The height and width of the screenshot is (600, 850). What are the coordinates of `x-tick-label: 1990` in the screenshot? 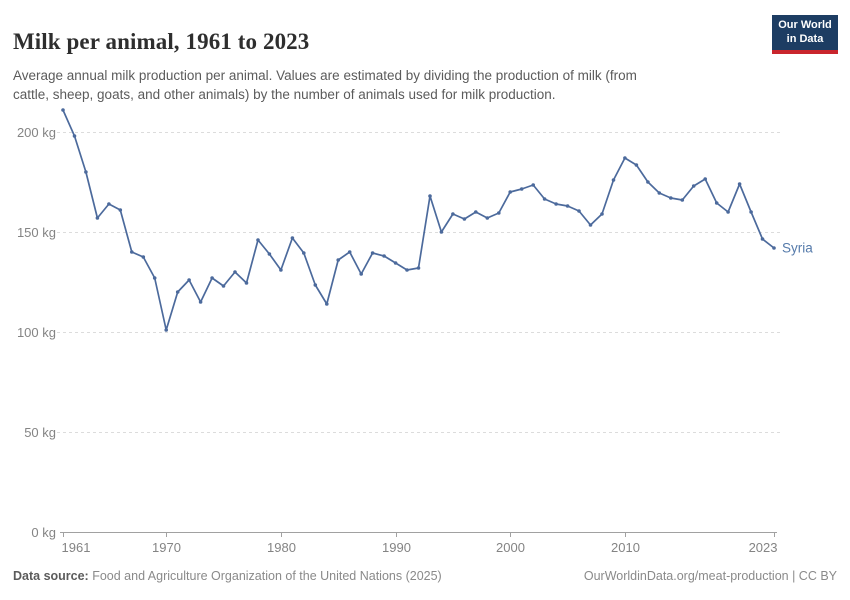 It's located at (396, 547).